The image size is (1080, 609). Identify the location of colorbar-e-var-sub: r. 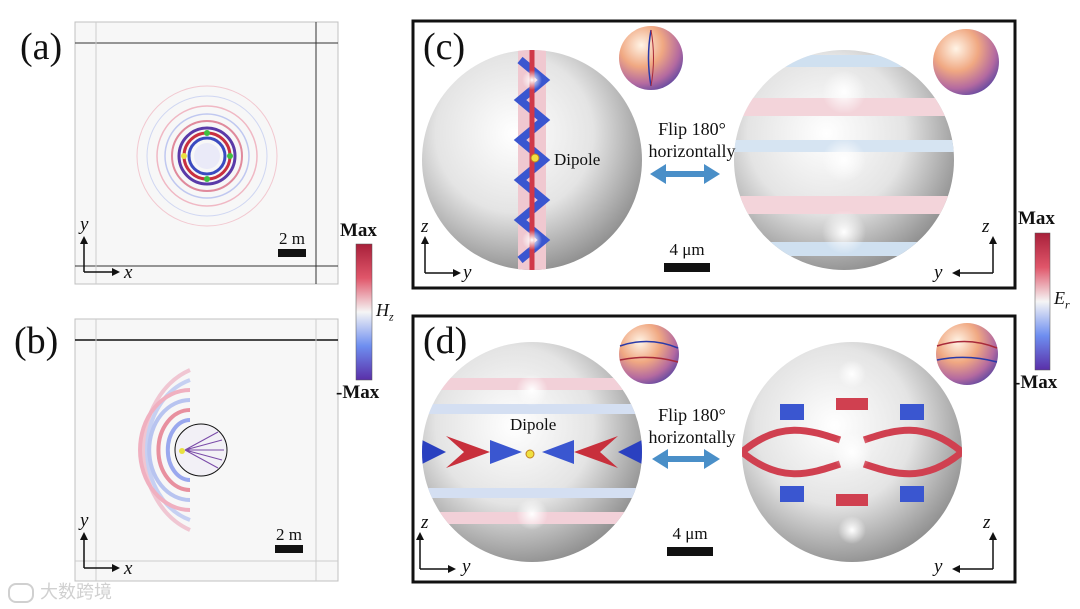
(1067, 304).